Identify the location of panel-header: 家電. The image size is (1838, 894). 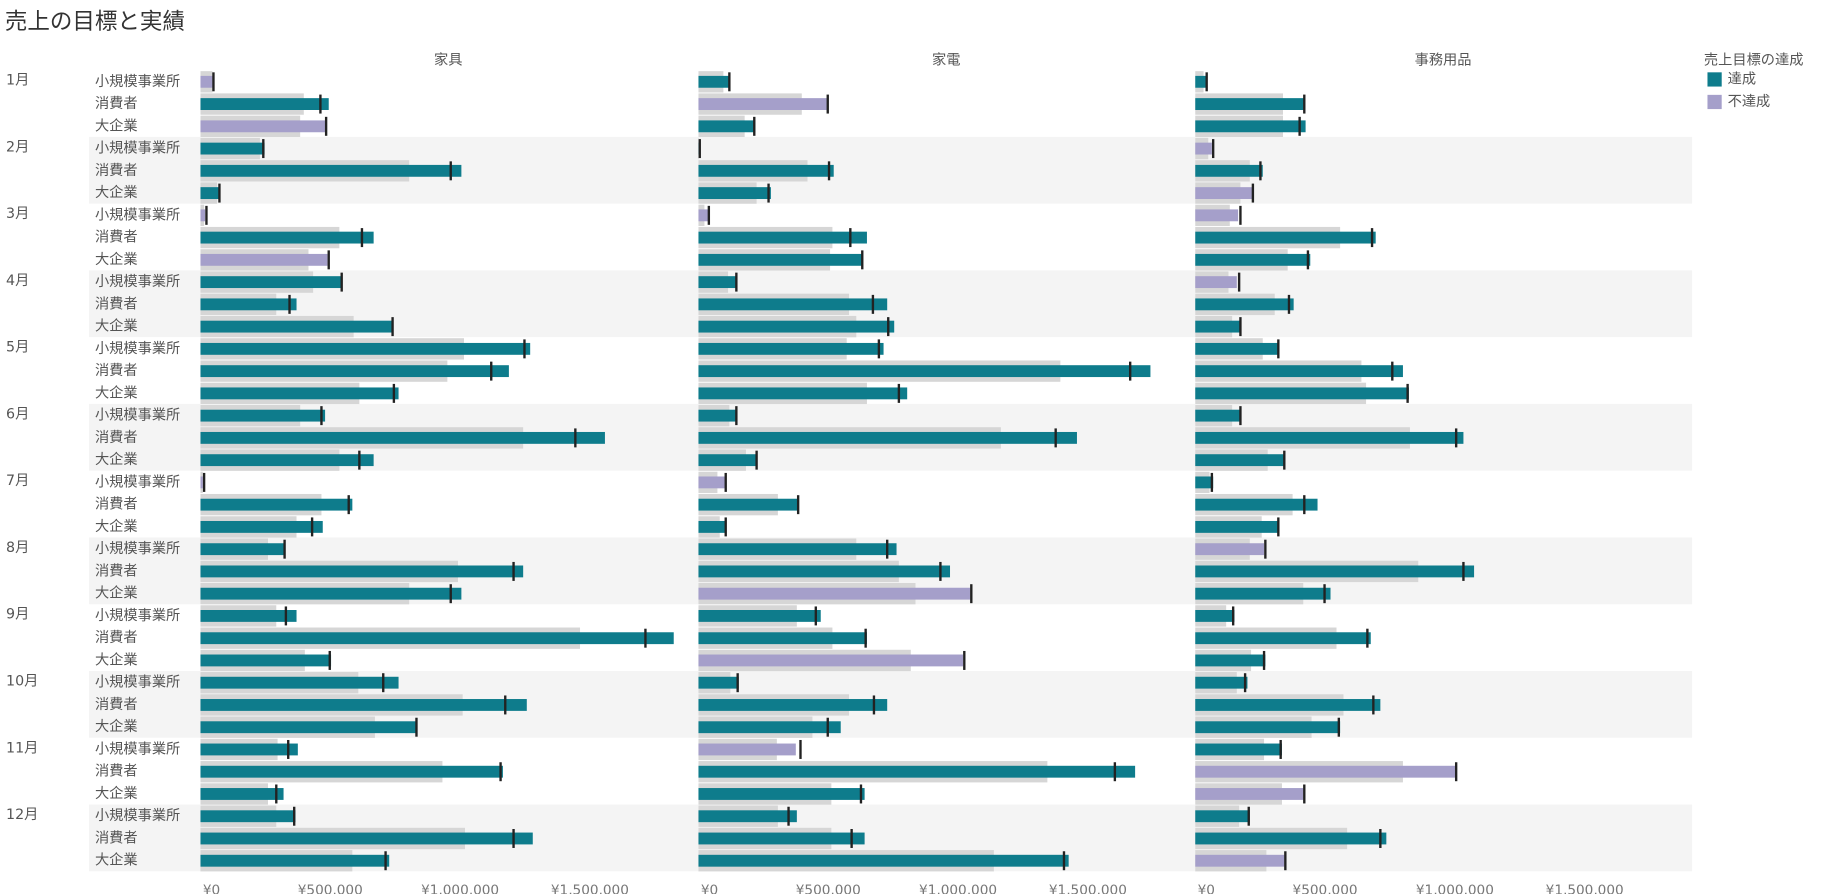
(946, 59).